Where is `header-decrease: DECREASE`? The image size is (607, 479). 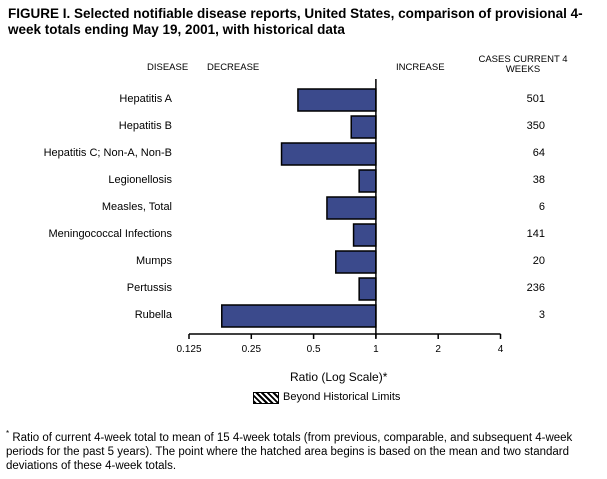
header-decrease: DECREASE is located at coordinates (233, 67).